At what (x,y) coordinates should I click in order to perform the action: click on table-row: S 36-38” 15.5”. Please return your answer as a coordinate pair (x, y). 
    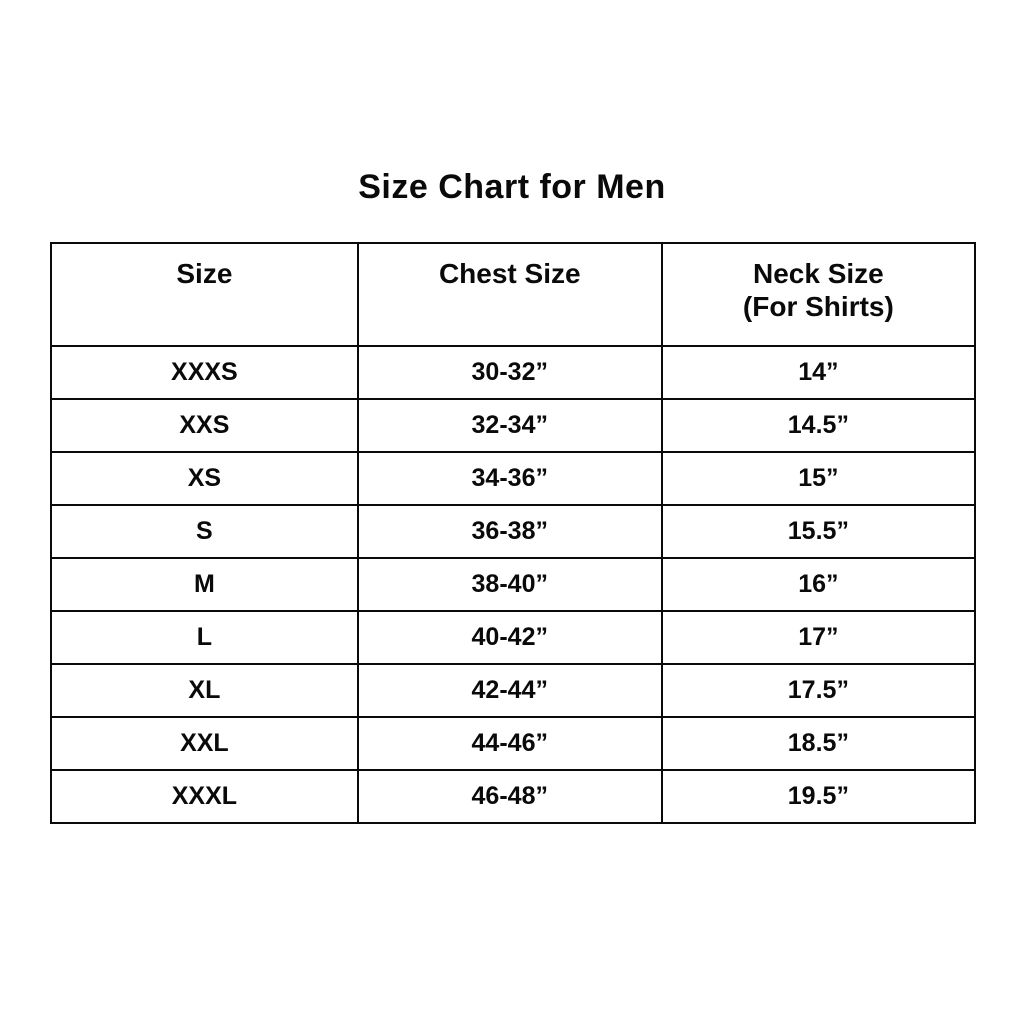
    Looking at the image, I should click on (513, 531).